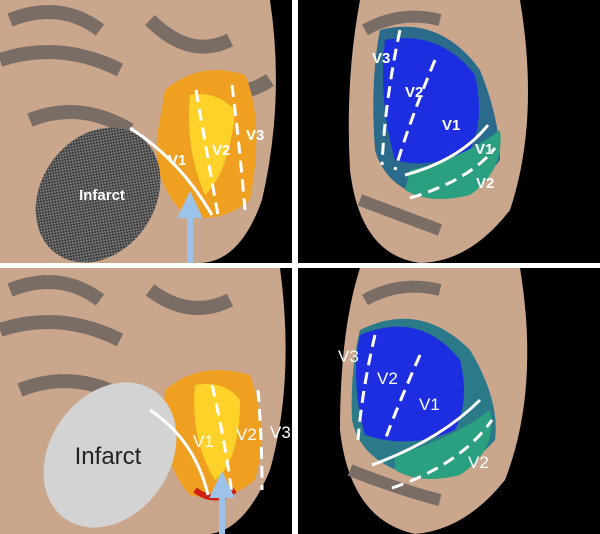 This screenshot has height=534, width=600. What do you see at coordinates (360, 515) in the screenshot?
I see `panel-label: (d)` at bounding box center [360, 515].